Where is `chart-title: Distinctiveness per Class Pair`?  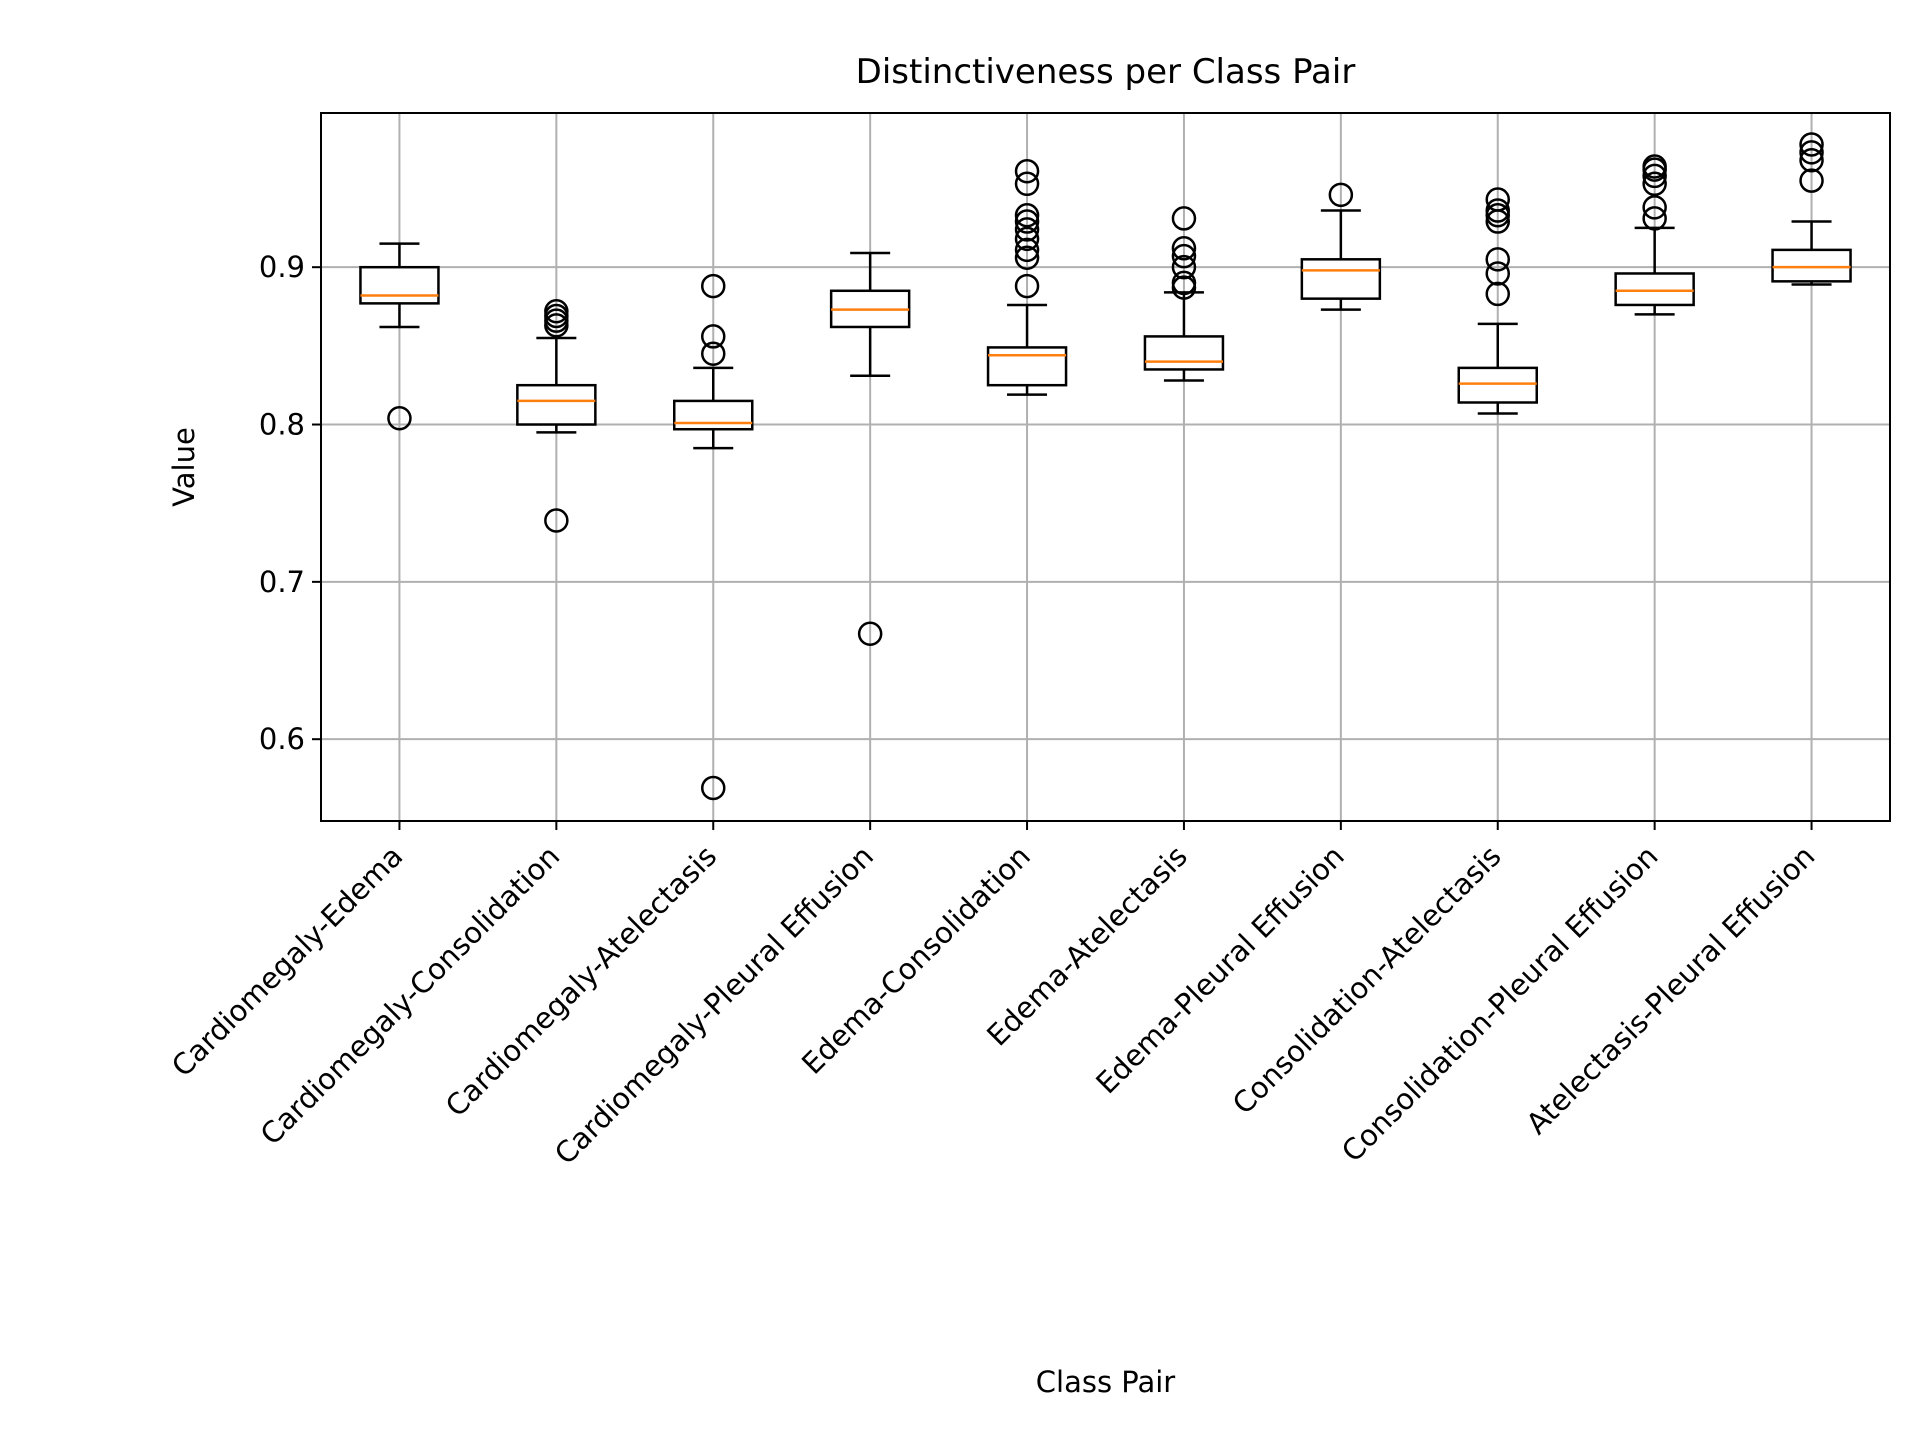 chart-title: Distinctiveness per Class Pair is located at coordinates (1106, 72).